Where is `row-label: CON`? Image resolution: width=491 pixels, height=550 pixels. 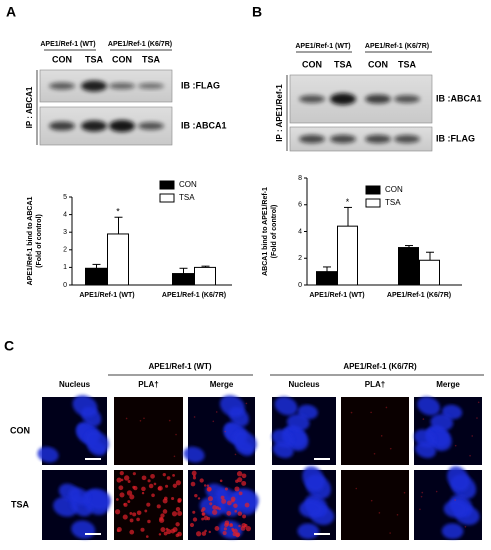
row-label: CON is located at coordinates (20, 430).